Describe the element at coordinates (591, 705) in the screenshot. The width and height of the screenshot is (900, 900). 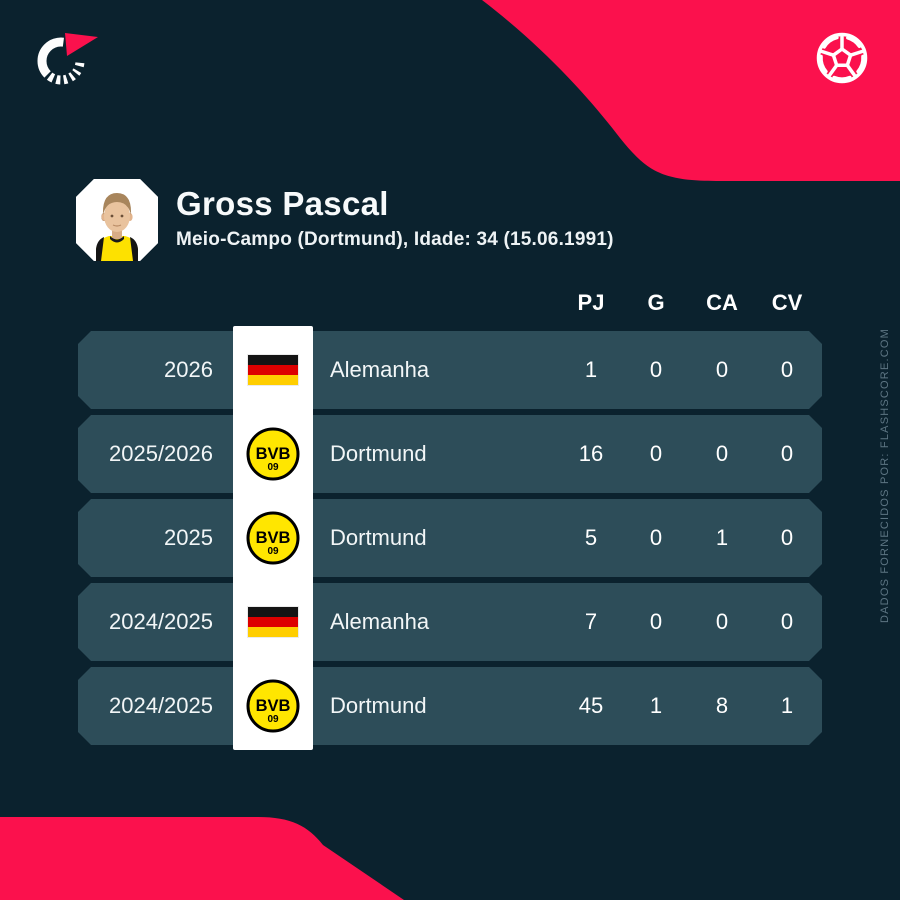
I see `stat-pj: 45` at that location.